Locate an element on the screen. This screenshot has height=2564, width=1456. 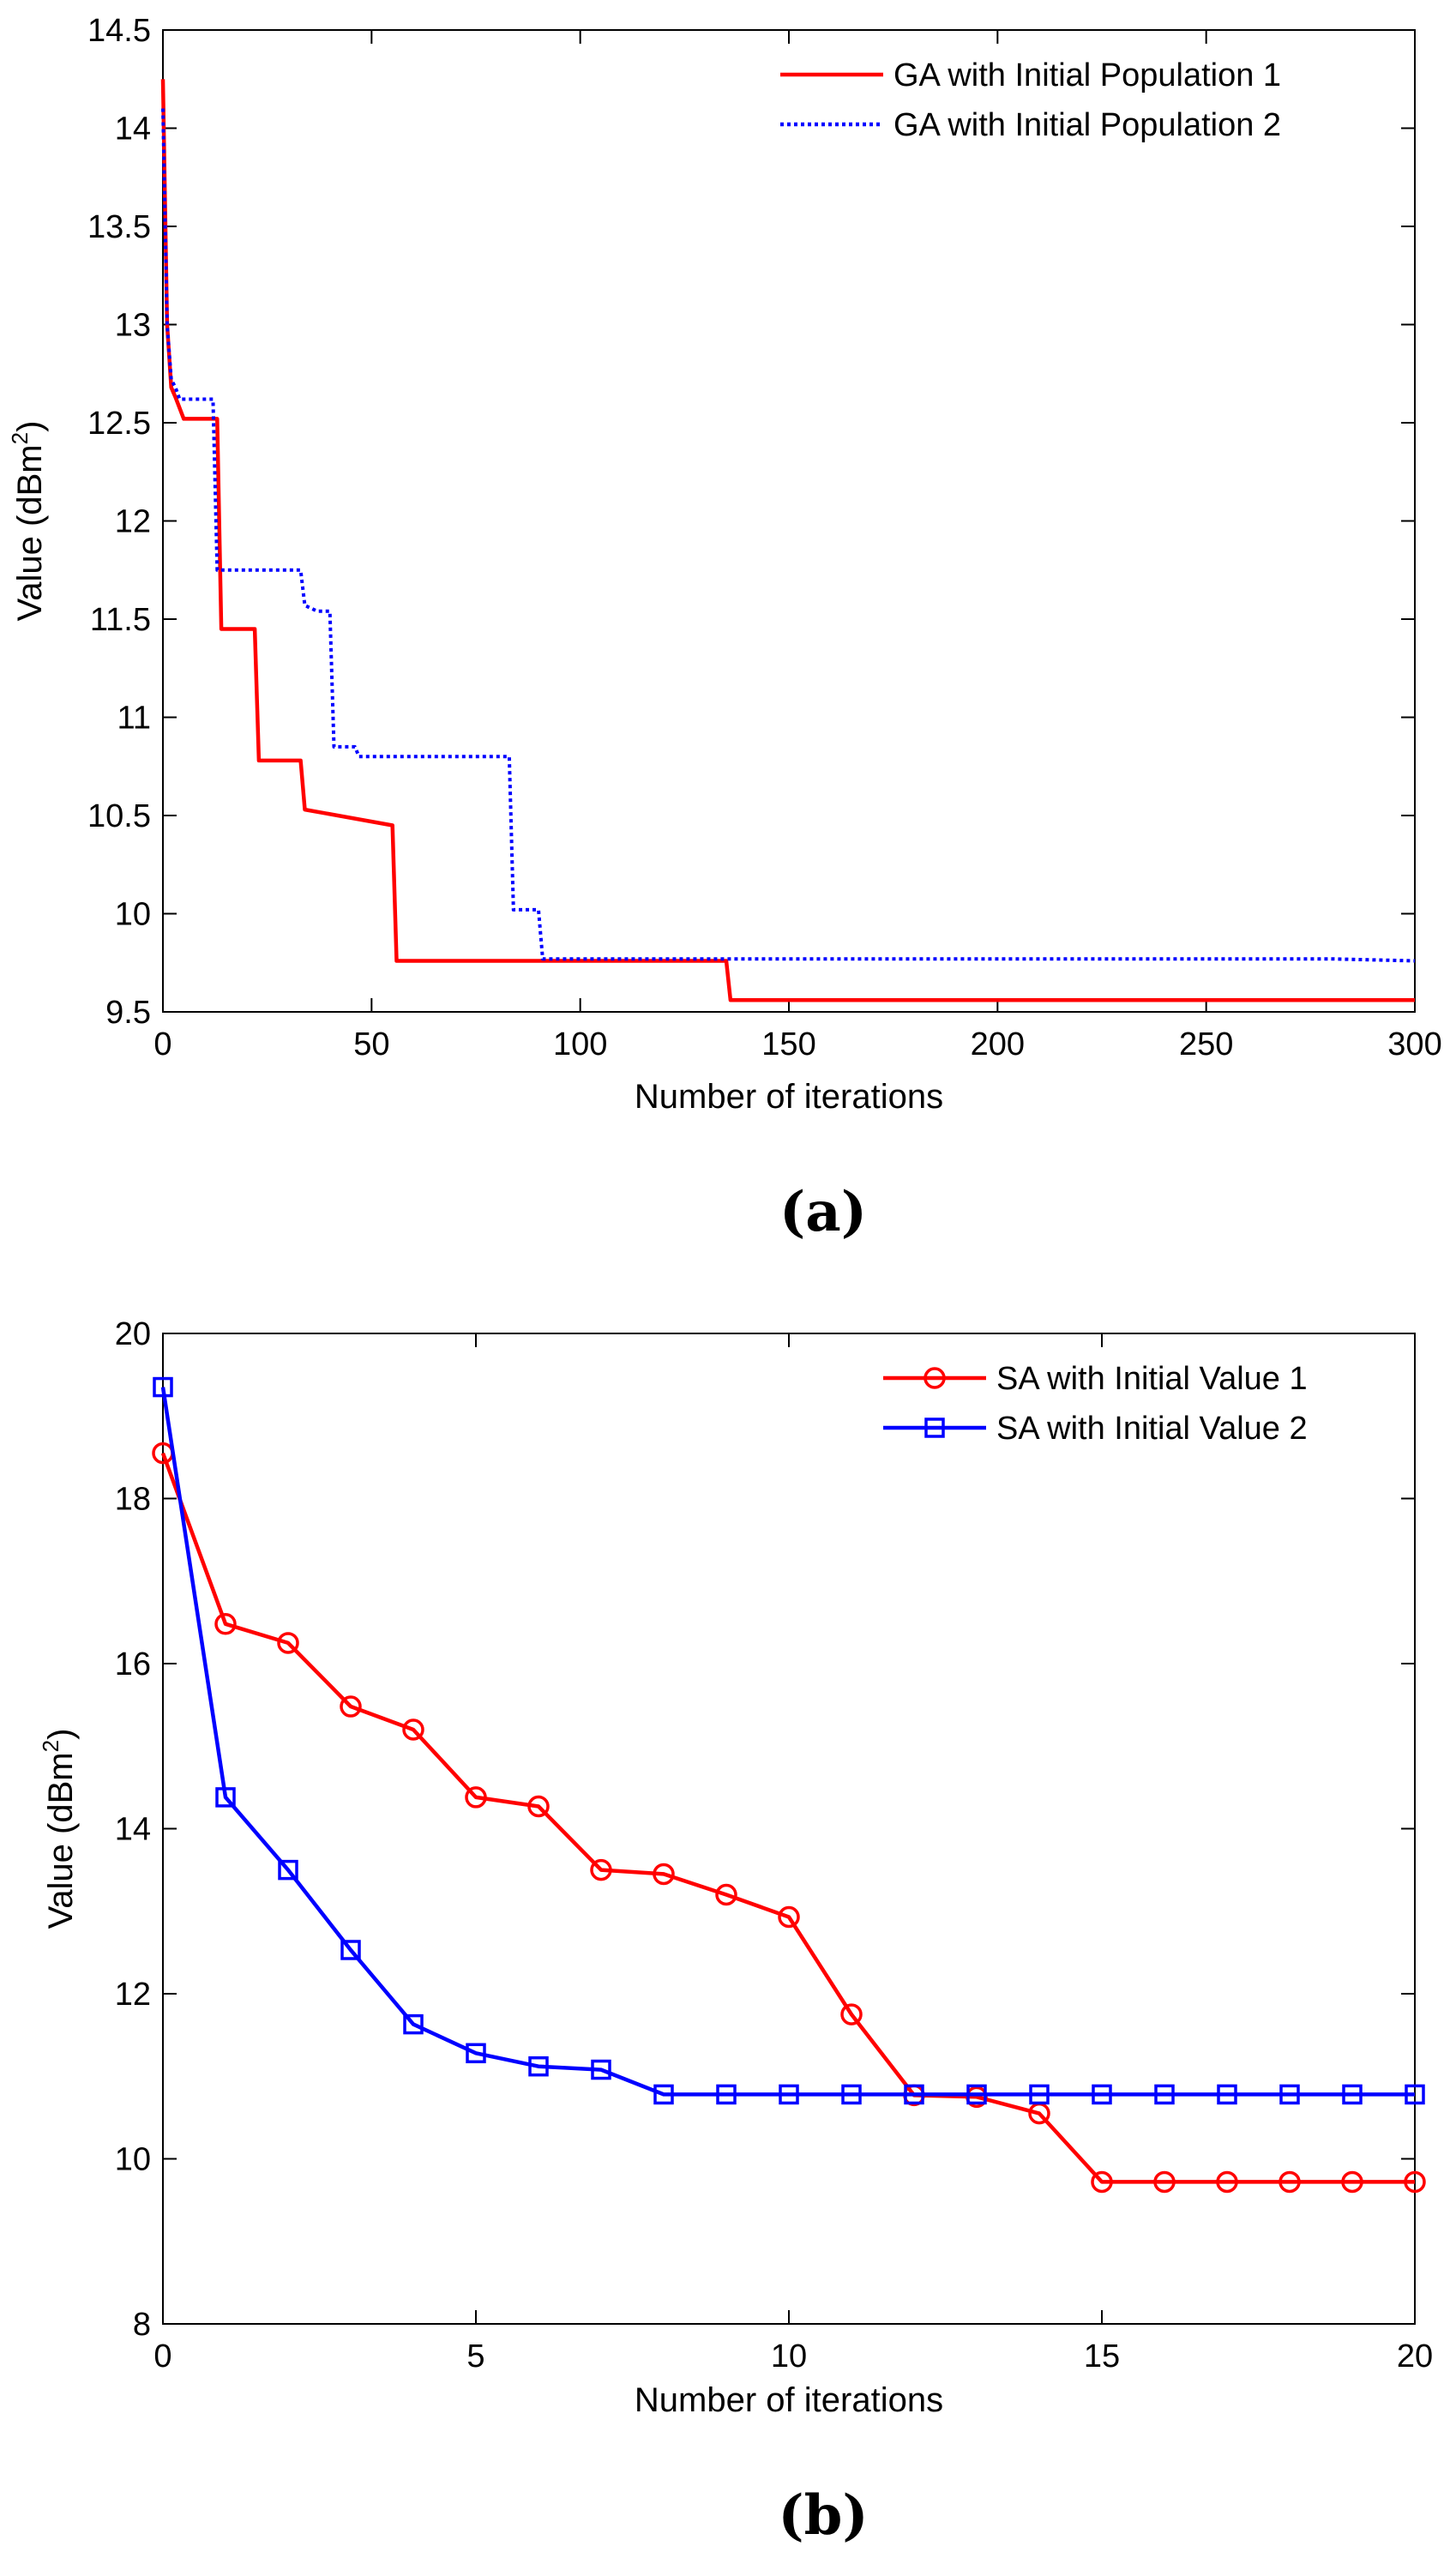
panel-caption: (a) is located at coordinates (823, 1212).